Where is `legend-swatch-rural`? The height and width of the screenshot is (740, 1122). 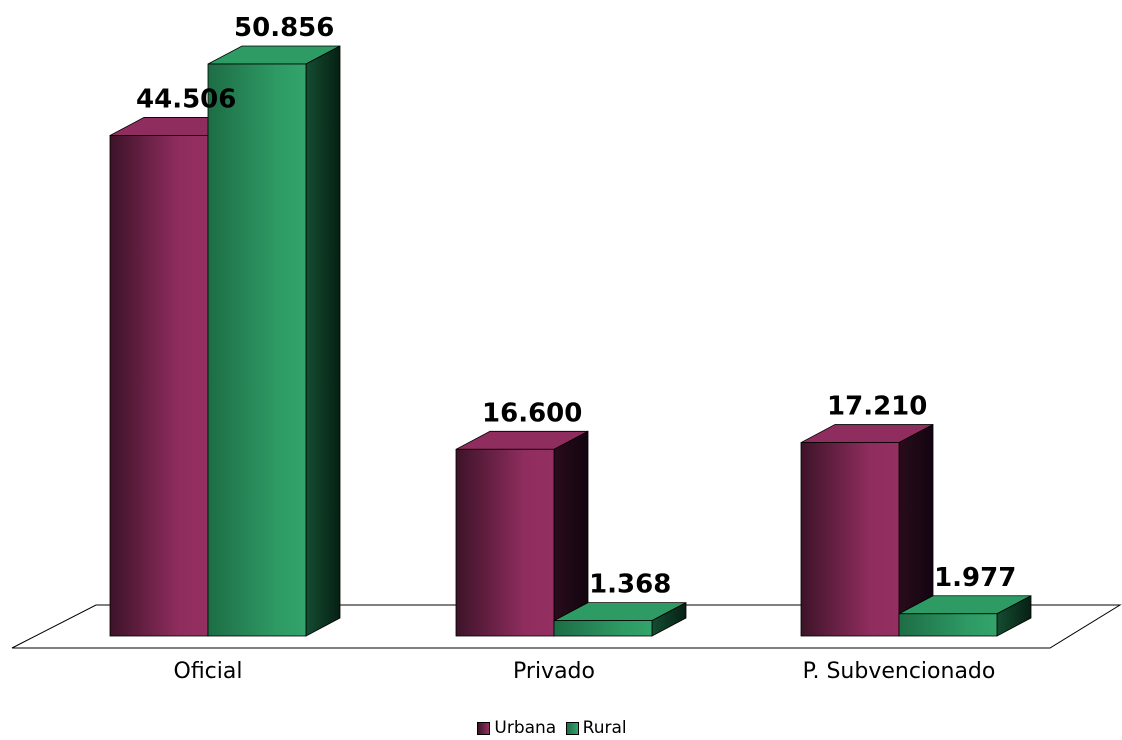
legend-swatch-rural is located at coordinates (572, 728).